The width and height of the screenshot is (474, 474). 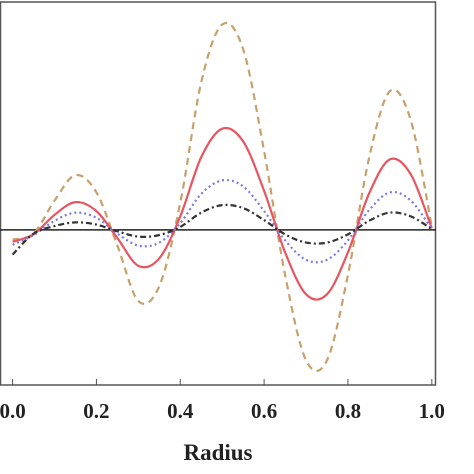 What do you see at coordinates (13, 411) in the screenshot?
I see `x-tick-label: 0.0` at bounding box center [13, 411].